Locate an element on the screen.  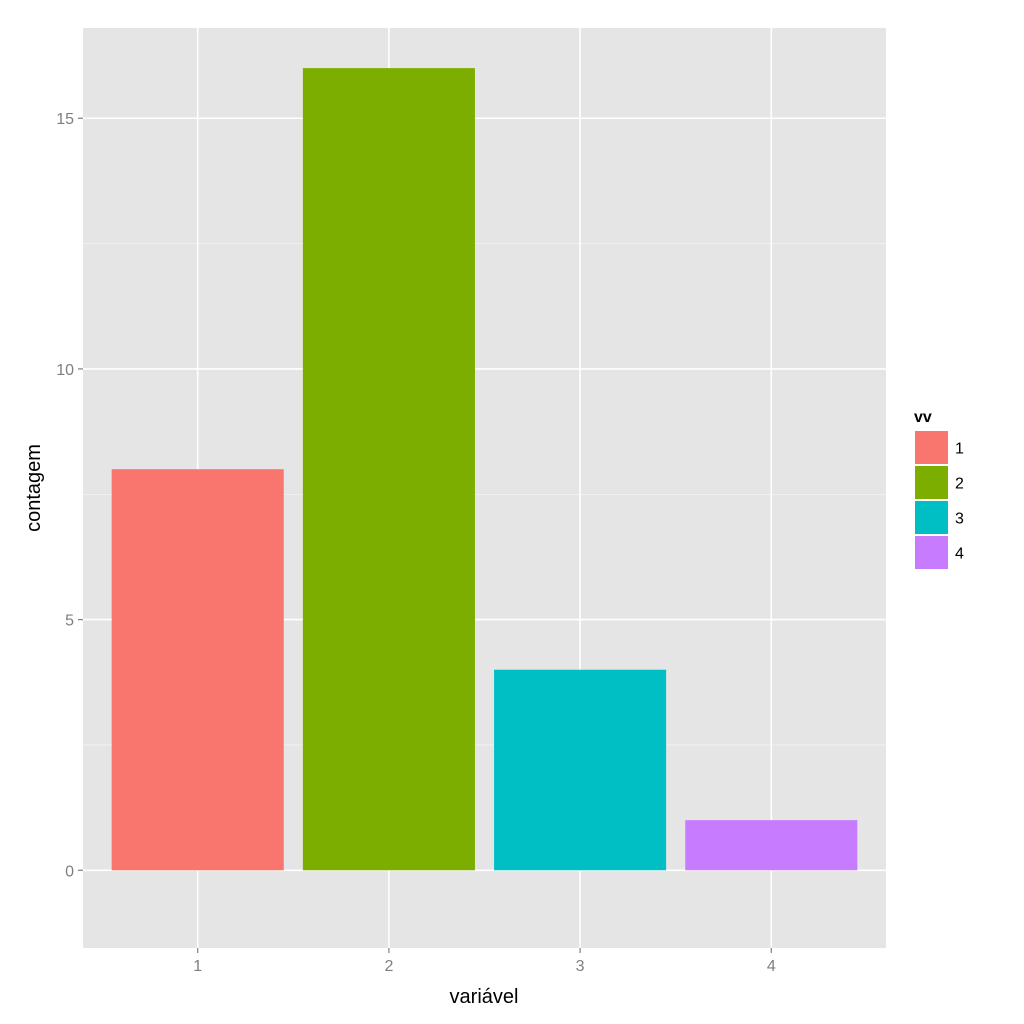
legend-label: 4 is located at coordinates (959, 554).